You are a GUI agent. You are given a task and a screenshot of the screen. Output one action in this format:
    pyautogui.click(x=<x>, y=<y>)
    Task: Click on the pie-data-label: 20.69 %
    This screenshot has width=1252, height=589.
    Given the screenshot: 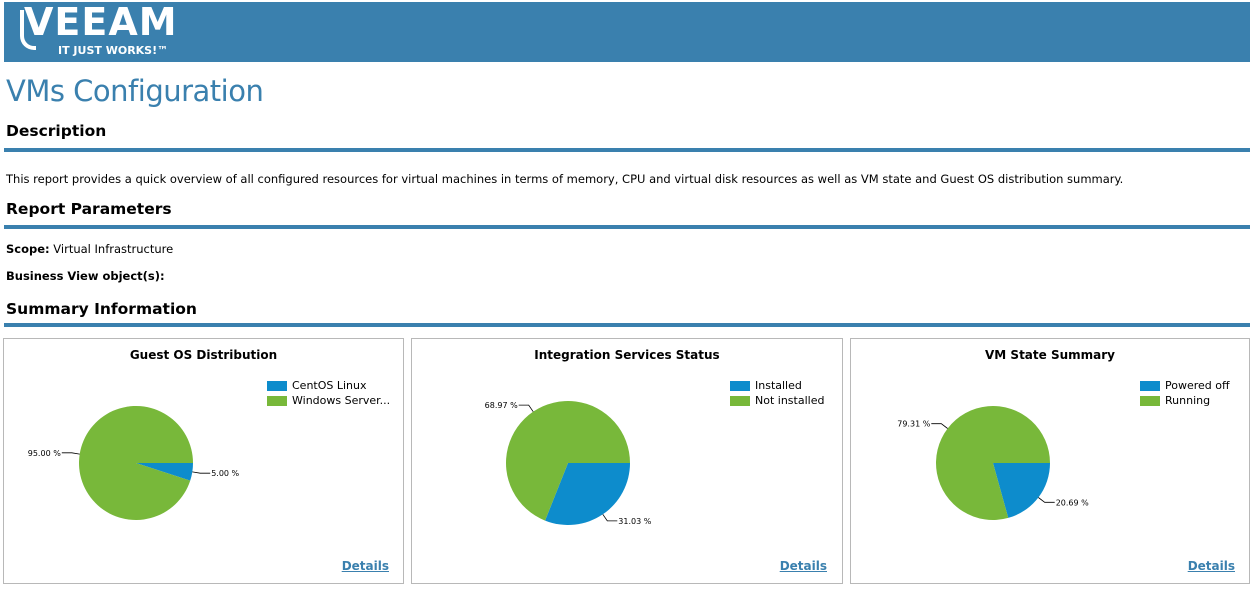 What is the action you would take?
    pyautogui.click(x=1072, y=502)
    